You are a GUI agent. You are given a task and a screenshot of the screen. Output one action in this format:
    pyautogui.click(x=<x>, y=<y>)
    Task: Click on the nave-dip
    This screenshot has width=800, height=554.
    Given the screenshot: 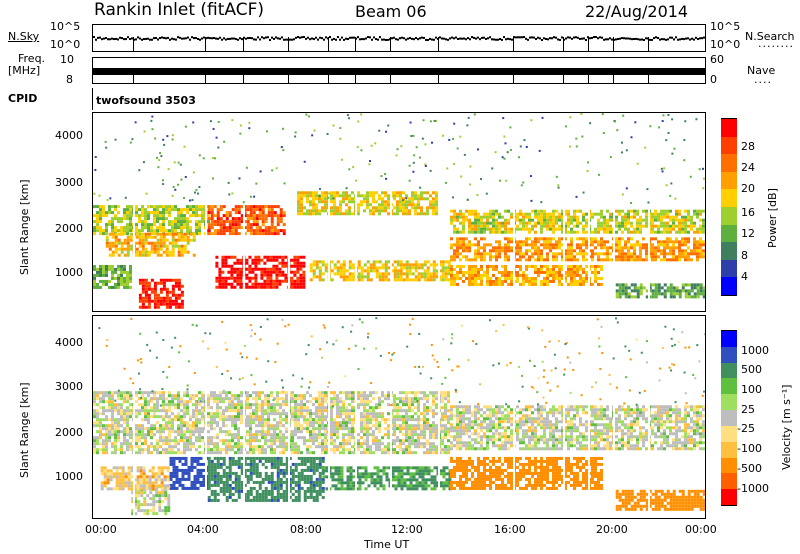 What is the action you would take?
    pyautogui.click(x=390, y=79)
    